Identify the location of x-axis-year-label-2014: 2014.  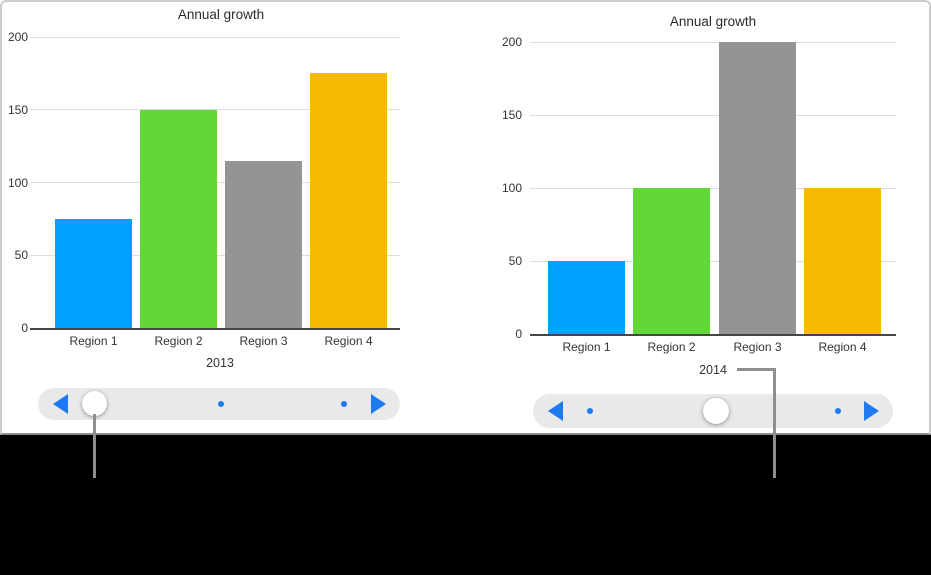
(713, 370).